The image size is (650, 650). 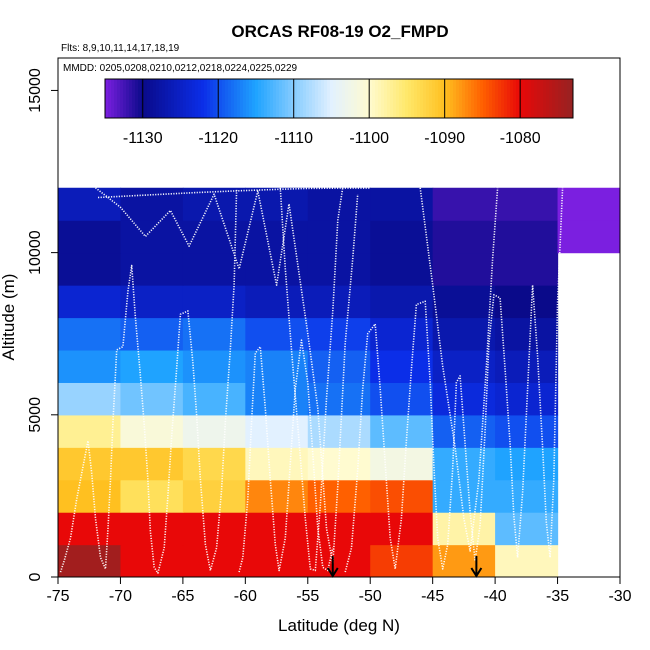 I want to click on flight-track, so click(x=286, y=456).